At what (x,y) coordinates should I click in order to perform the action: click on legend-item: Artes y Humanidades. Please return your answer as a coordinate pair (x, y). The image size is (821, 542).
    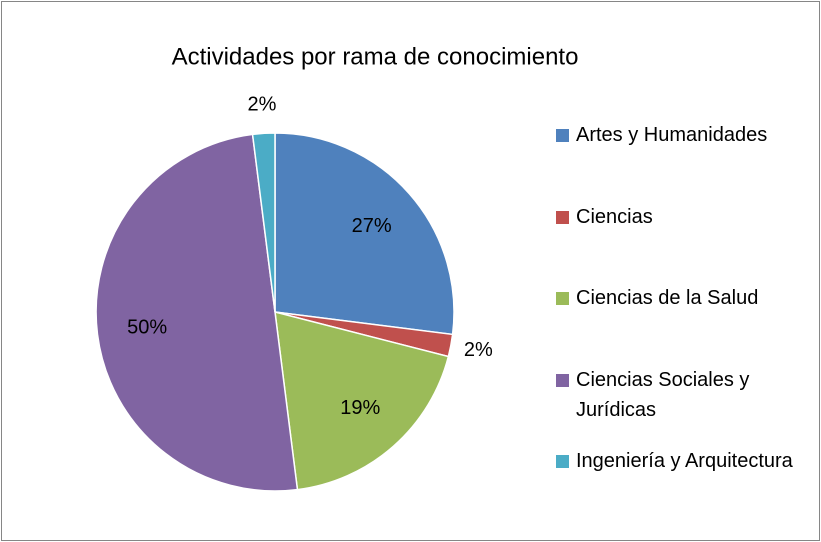
    Looking at the image, I should click on (683, 135).